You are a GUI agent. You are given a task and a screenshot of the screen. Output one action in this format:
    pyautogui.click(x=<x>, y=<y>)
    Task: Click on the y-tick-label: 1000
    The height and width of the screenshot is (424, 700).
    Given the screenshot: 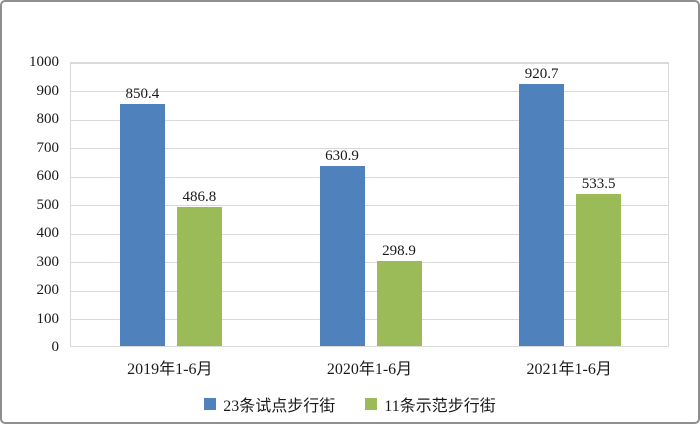 What is the action you would take?
    pyautogui.click(x=44, y=62)
    